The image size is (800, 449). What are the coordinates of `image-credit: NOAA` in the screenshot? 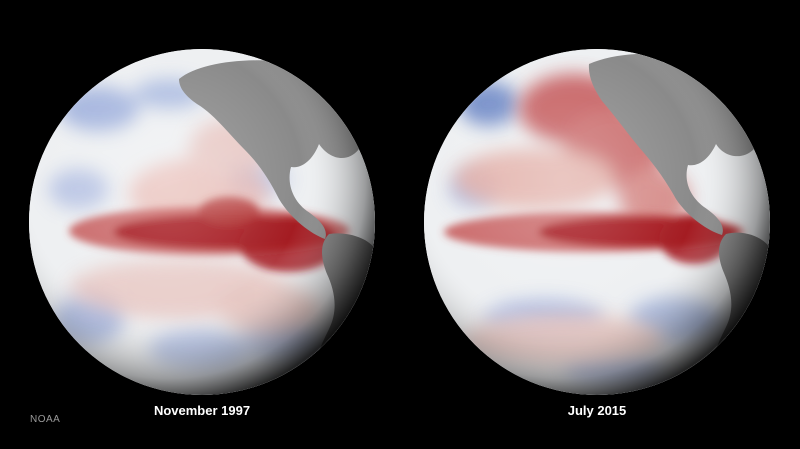 It's located at (45, 419).